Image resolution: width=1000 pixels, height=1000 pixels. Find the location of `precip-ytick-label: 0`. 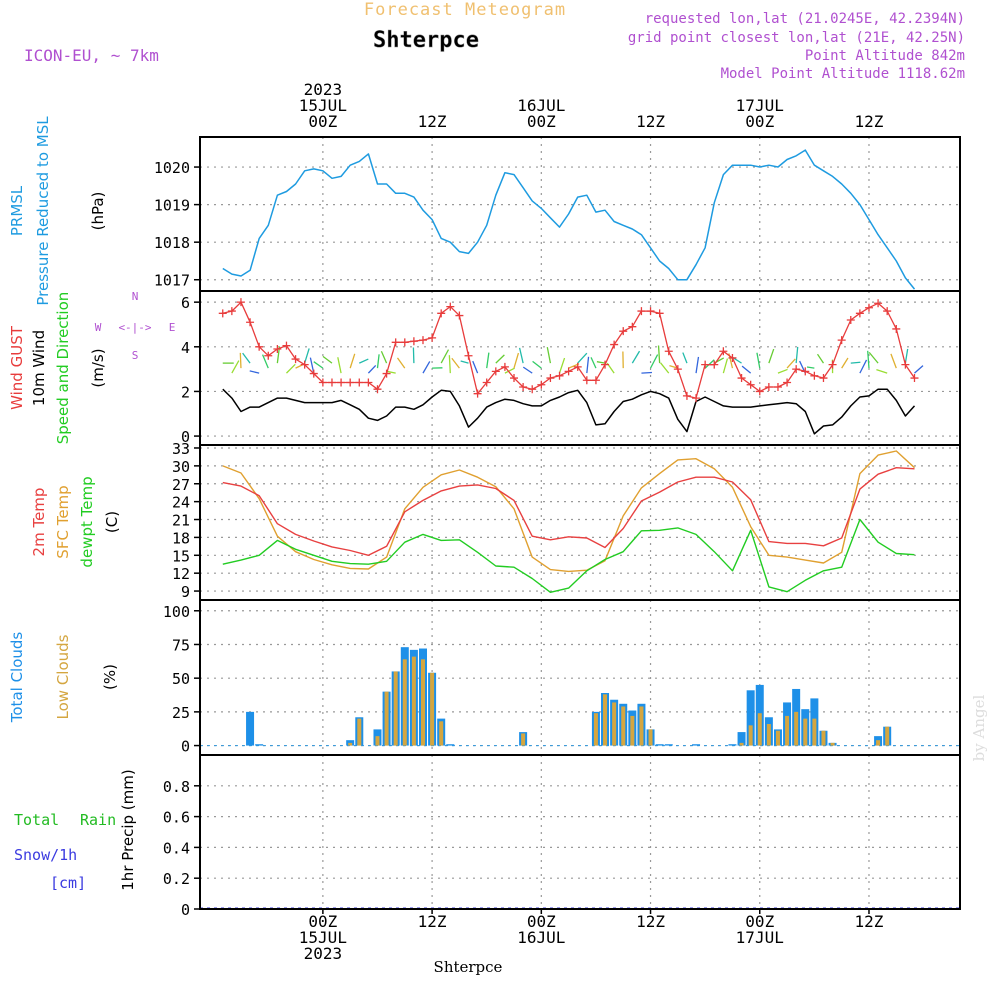

precip-ytick-label: 0 is located at coordinates (185, 910).